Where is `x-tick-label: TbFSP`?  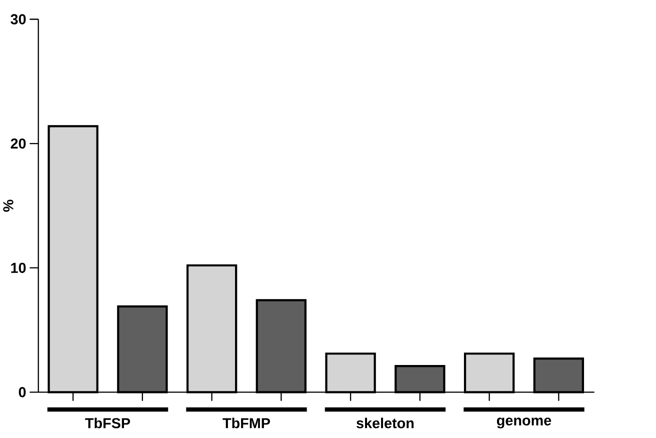 x-tick-label: TbFSP is located at coordinates (107, 423).